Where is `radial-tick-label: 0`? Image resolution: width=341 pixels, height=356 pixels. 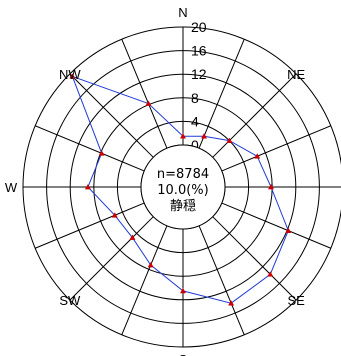 radial-tick-label: 0 is located at coordinates (195, 145).